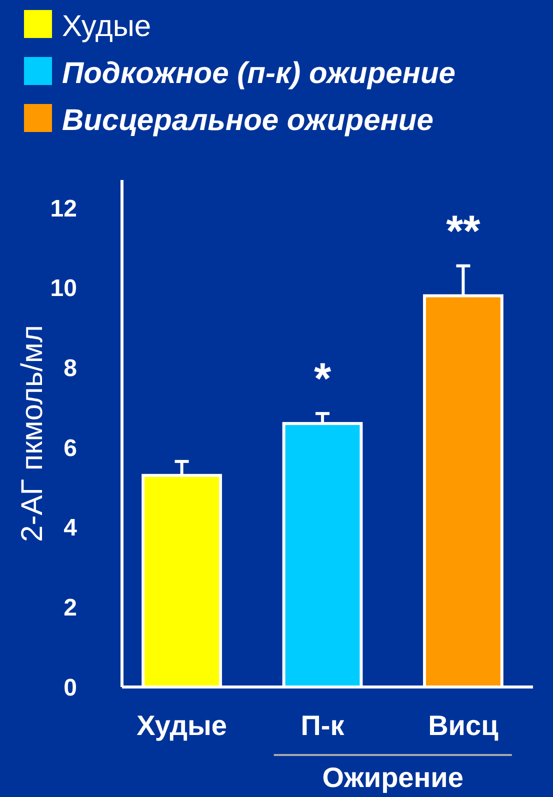 The image size is (553, 797). Describe the element at coordinates (248, 120) in the screenshot. I see `legend-label: Висцеральное ожирение` at that location.